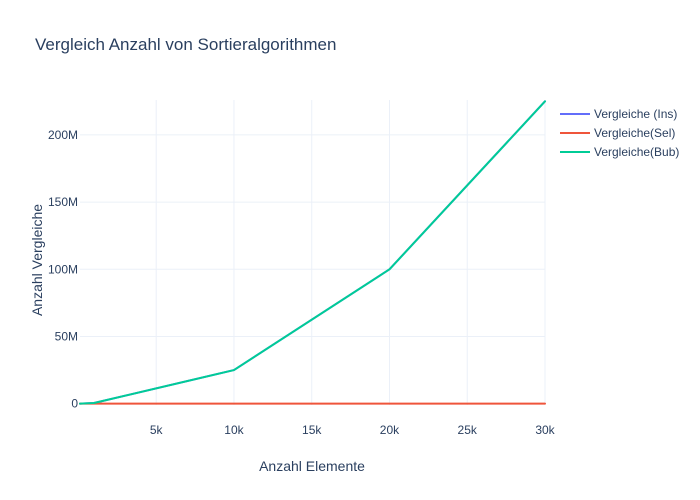 This screenshot has width=700, height=500. Describe the element at coordinates (63, 135) in the screenshot. I see `y-tick-label: 200M` at that location.